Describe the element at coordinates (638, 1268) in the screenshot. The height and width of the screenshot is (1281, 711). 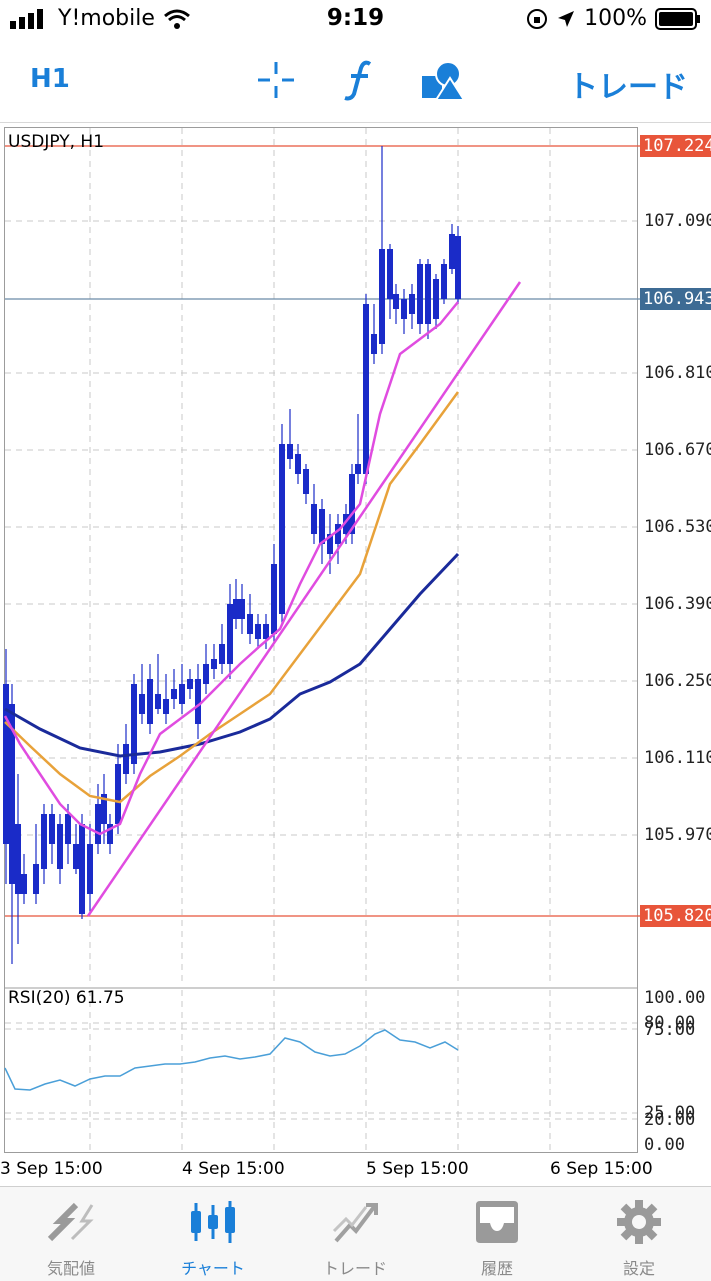
I see `tab-label: 設定` at that location.